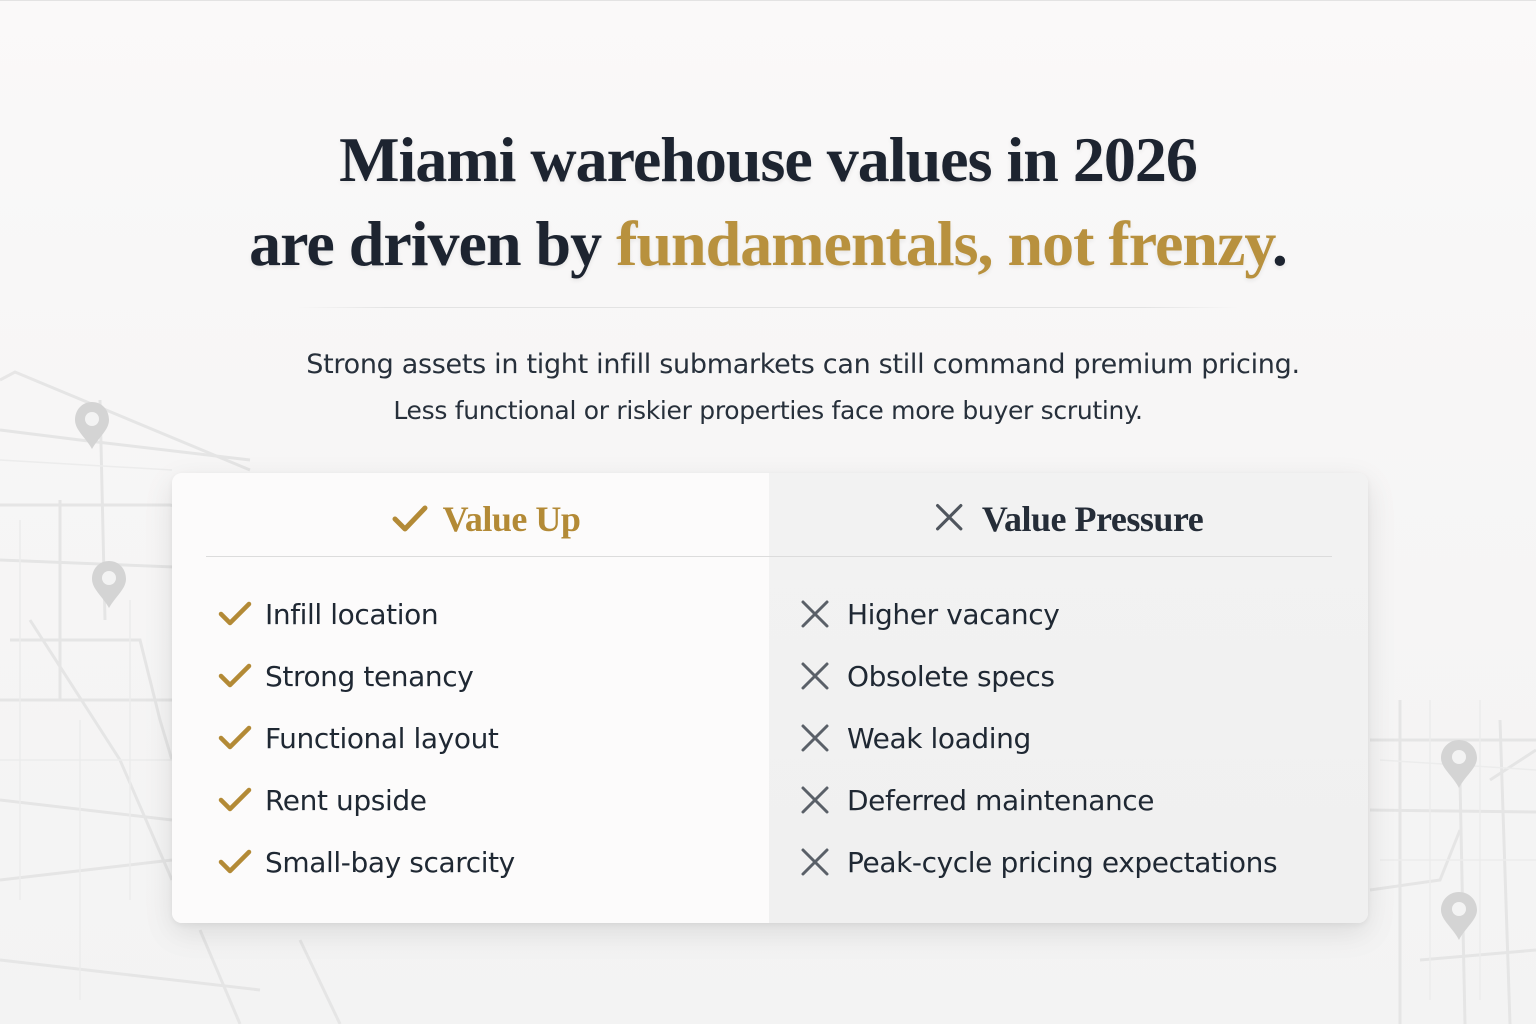 This screenshot has height=1024, width=1536. I want to click on list-item: Weak loading, so click(1084, 738).